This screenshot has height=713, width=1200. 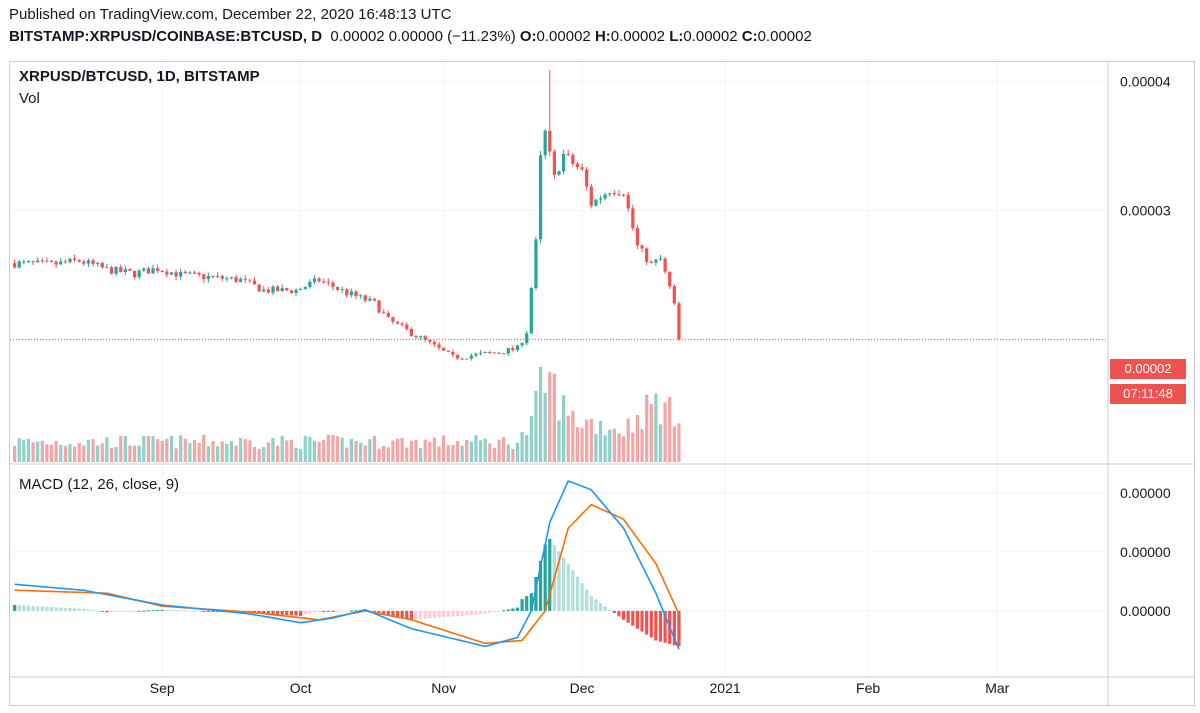 What do you see at coordinates (1148, 394) in the screenshot?
I see `countdown-tag: 07:11:48` at bounding box center [1148, 394].